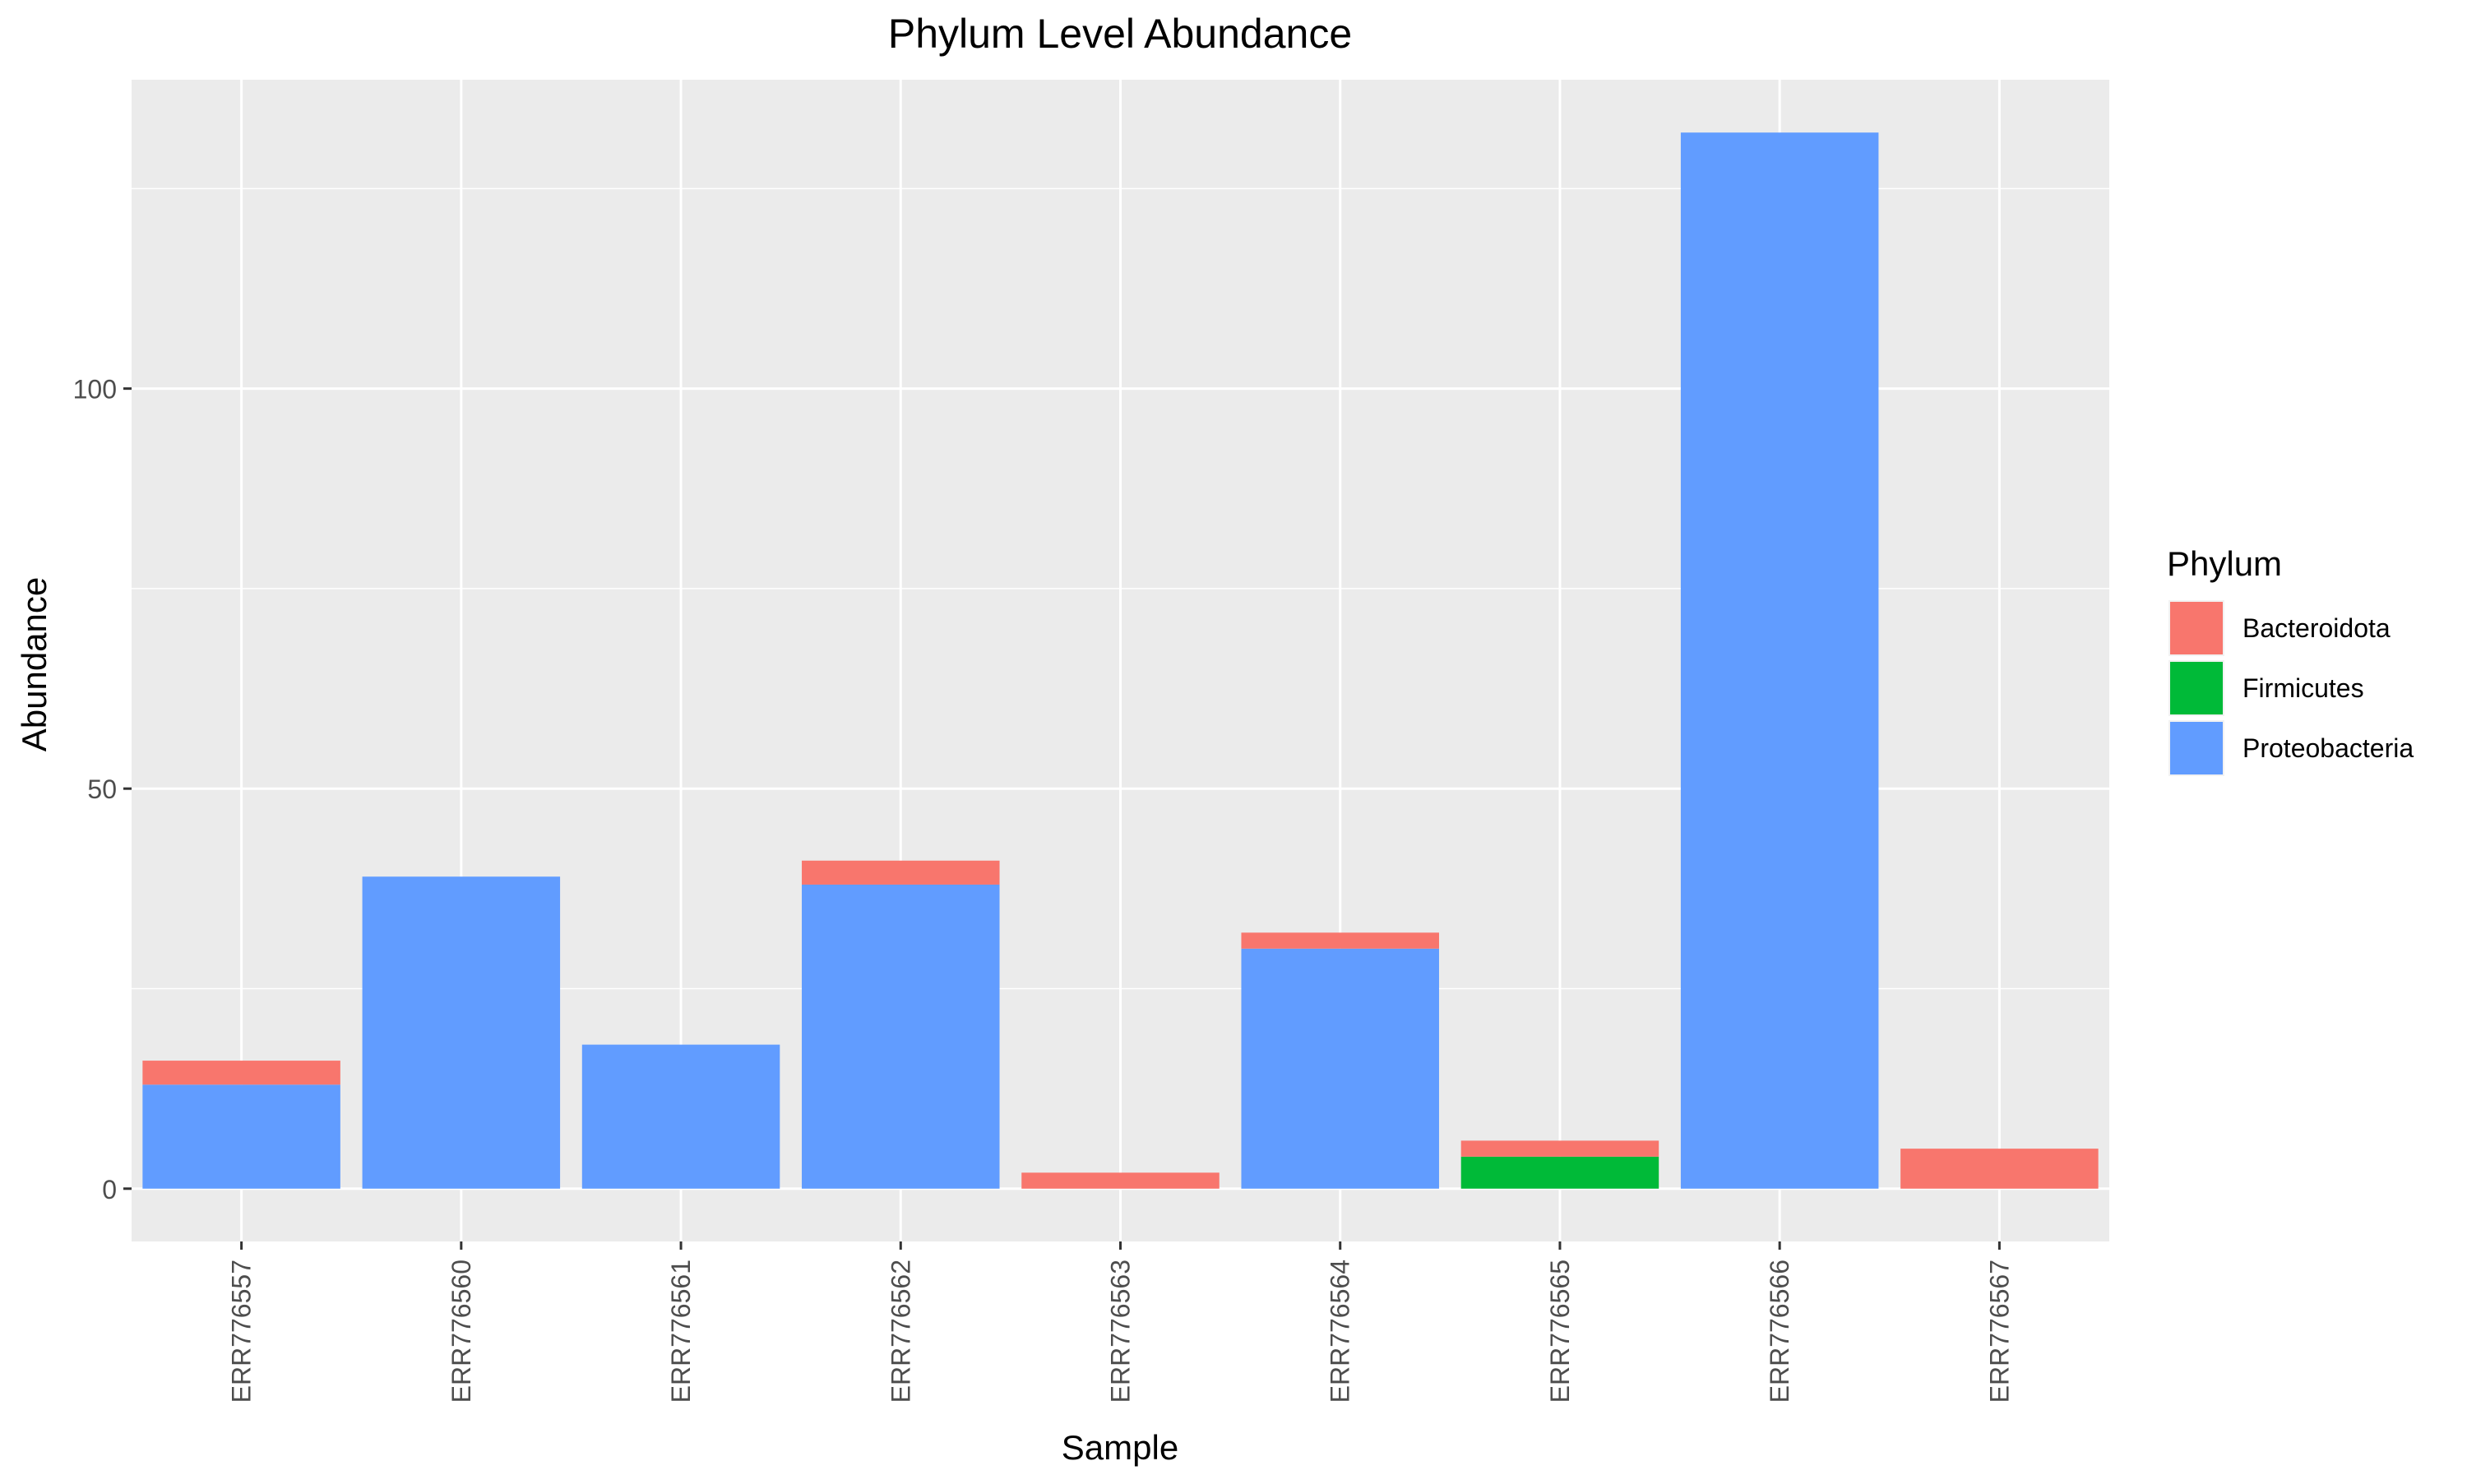 This screenshot has width=2467, height=1484. What do you see at coordinates (1120, 34) in the screenshot?
I see `chart-title: Phylum Level Abundance` at bounding box center [1120, 34].